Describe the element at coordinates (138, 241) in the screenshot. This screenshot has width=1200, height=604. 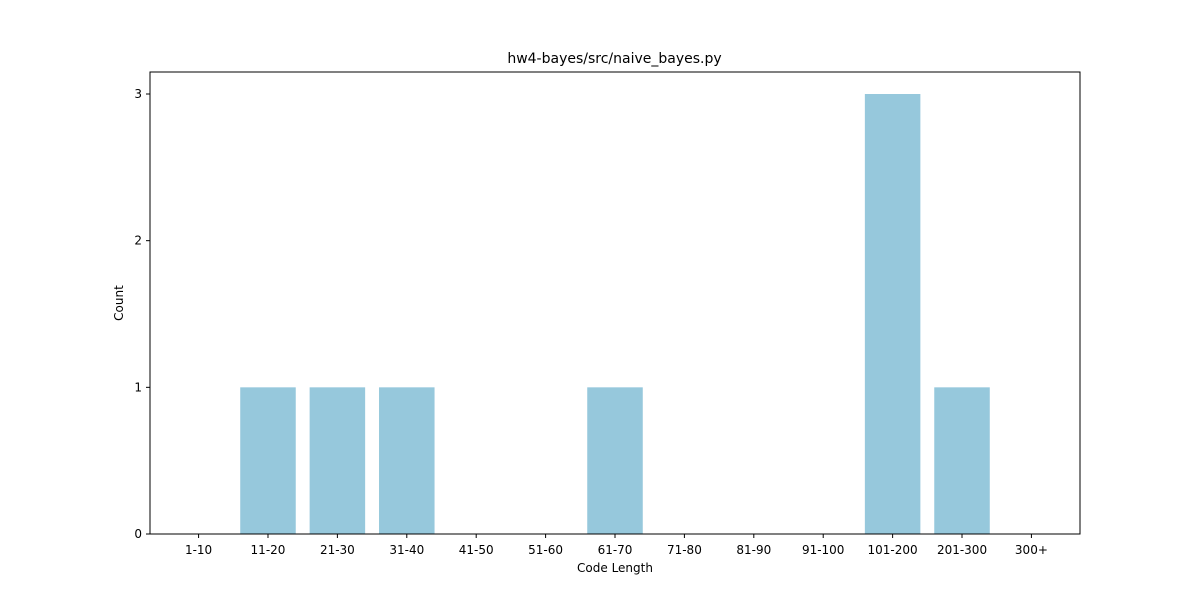
I see `y-tick-label: 2` at that location.